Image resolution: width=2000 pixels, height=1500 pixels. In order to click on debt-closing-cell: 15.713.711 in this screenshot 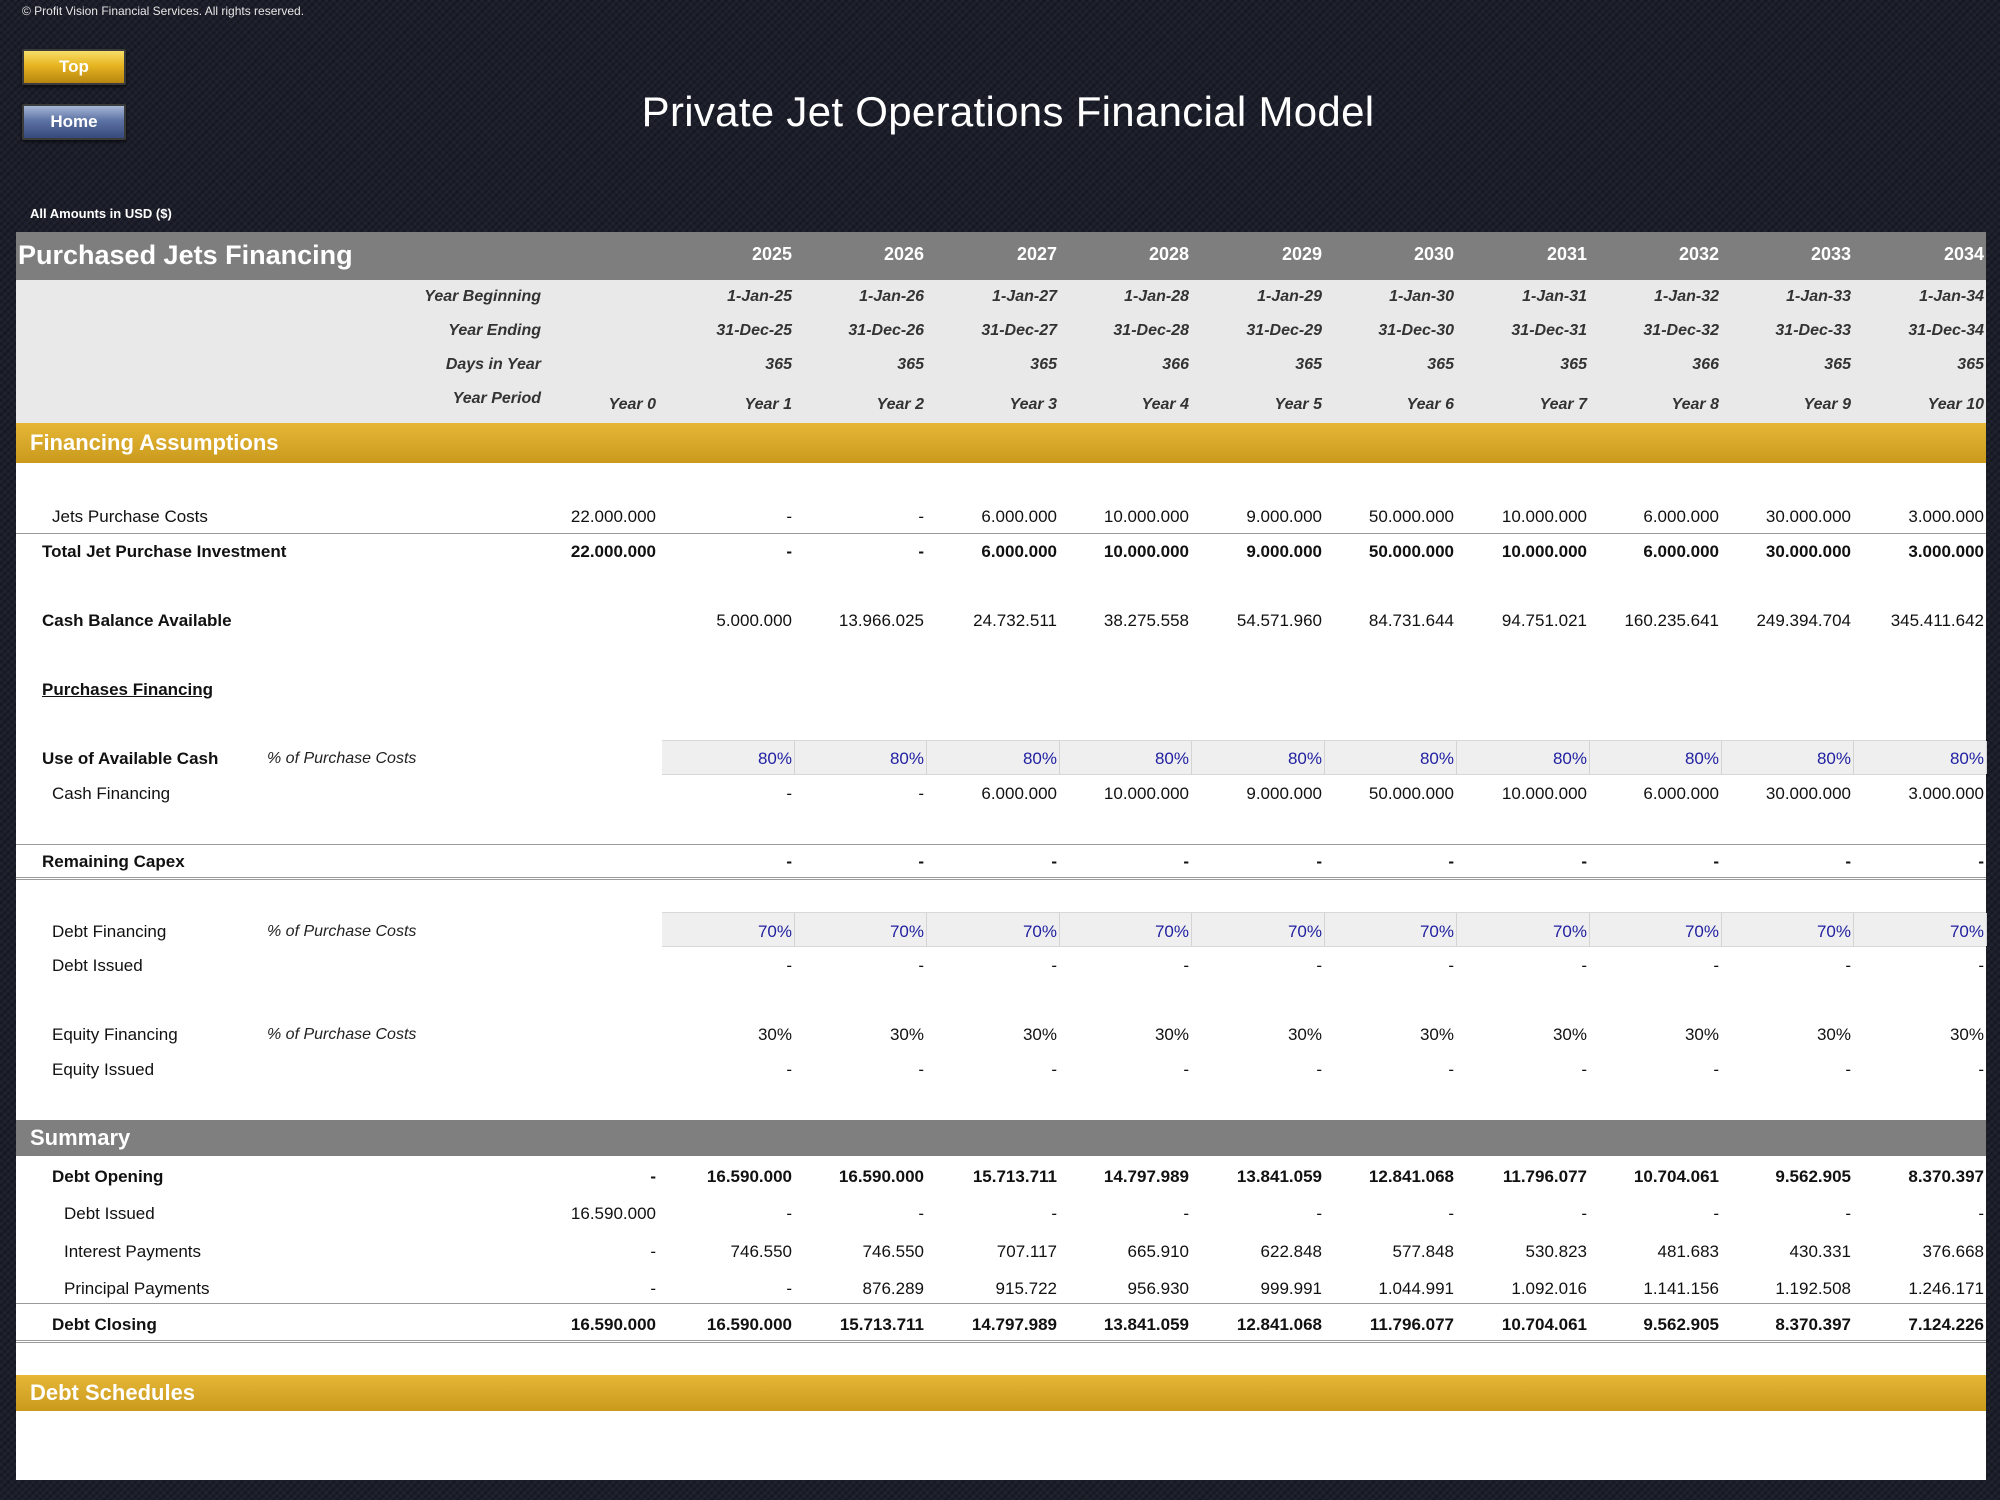, I will do `click(881, 1324)`.